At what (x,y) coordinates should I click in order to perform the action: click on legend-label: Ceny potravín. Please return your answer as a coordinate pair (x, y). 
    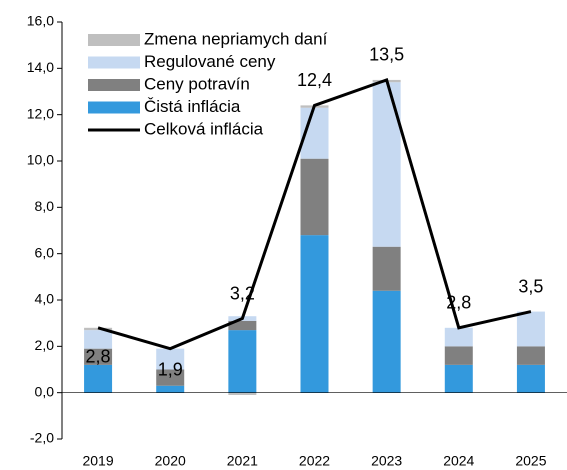
    Looking at the image, I should click on (197, 83).